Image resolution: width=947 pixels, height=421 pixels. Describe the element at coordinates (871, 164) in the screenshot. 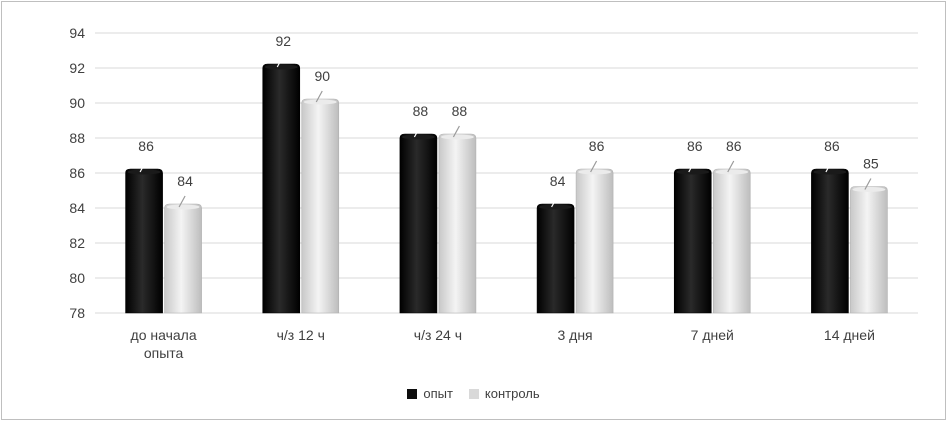

I see `data-label: 85` at that location.